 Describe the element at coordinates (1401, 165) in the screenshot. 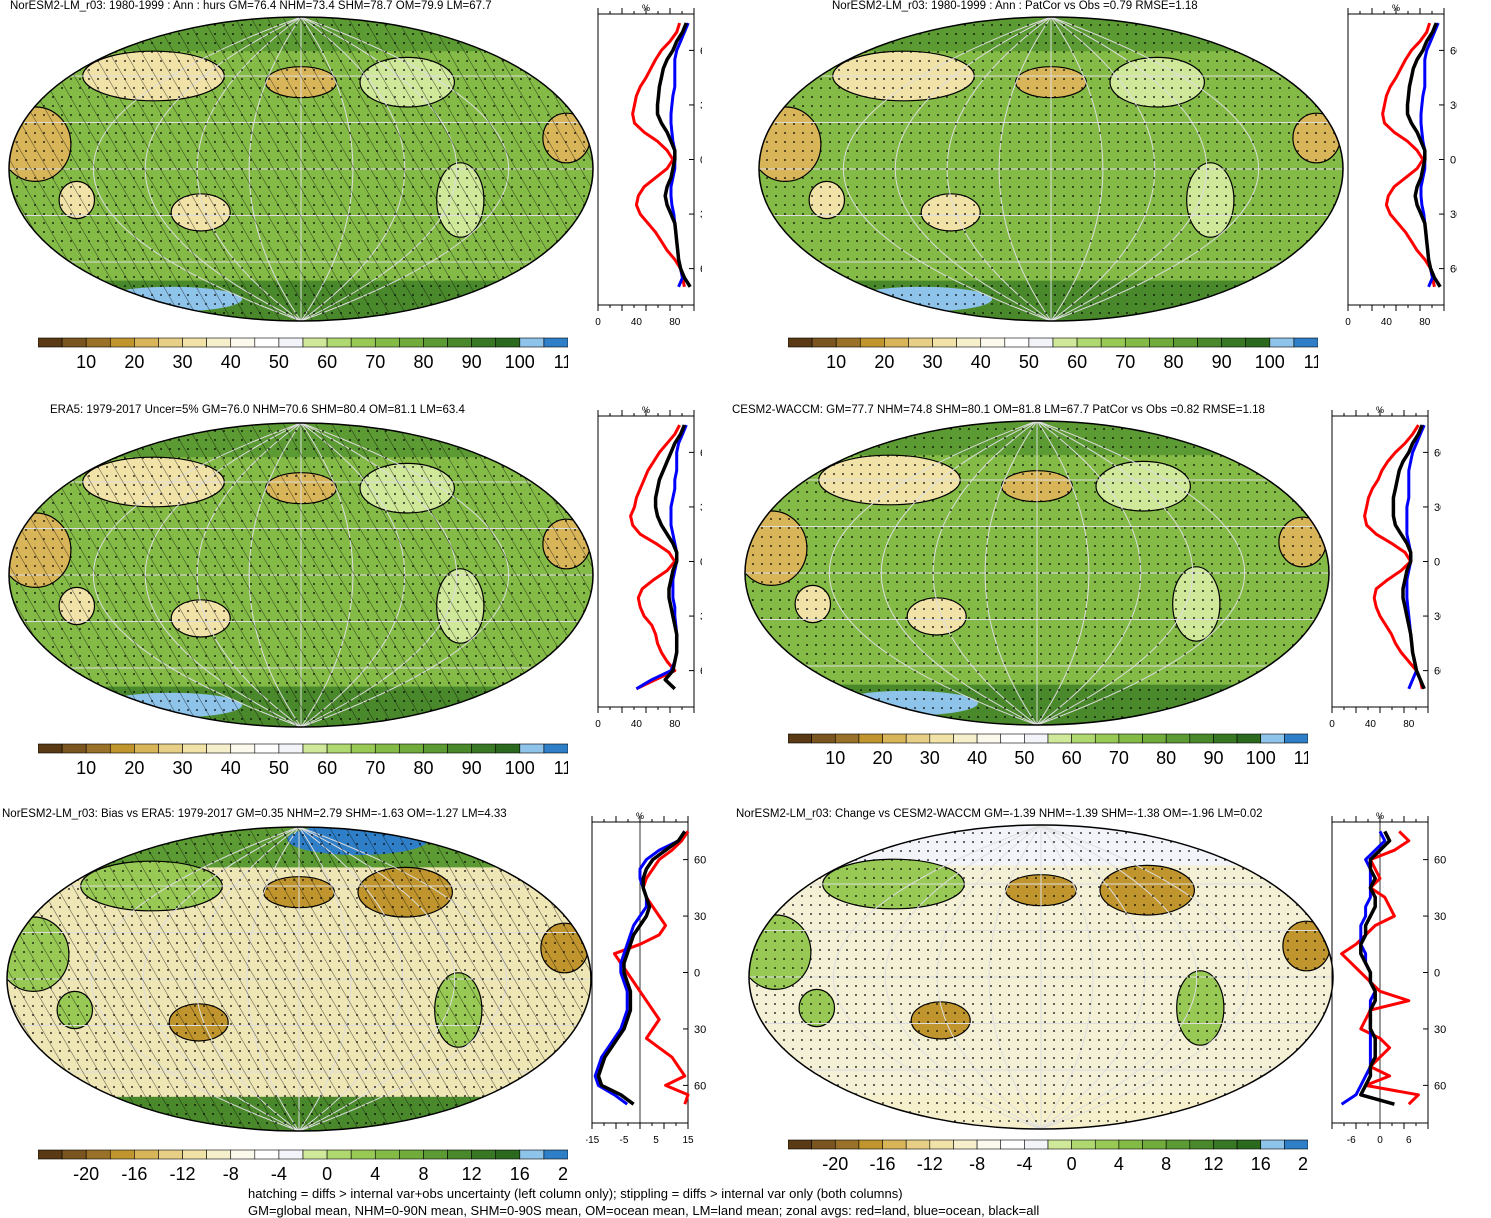

I see `panel-2-zonal-plot: %60N30N030S60S04080` at that location.